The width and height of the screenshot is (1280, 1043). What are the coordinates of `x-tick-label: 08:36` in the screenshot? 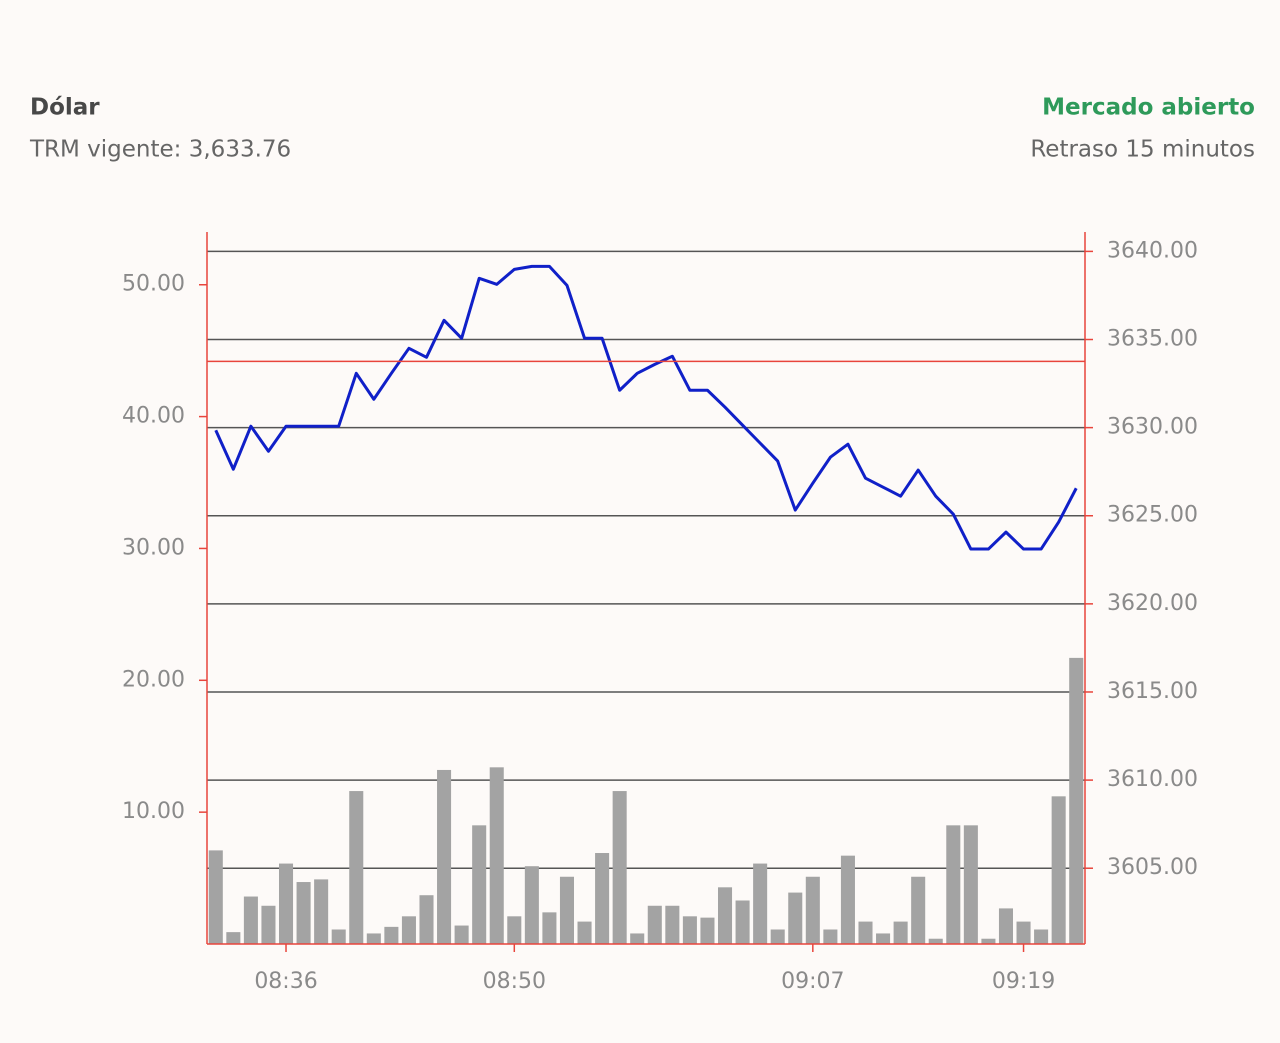 It's located at (285, 981).